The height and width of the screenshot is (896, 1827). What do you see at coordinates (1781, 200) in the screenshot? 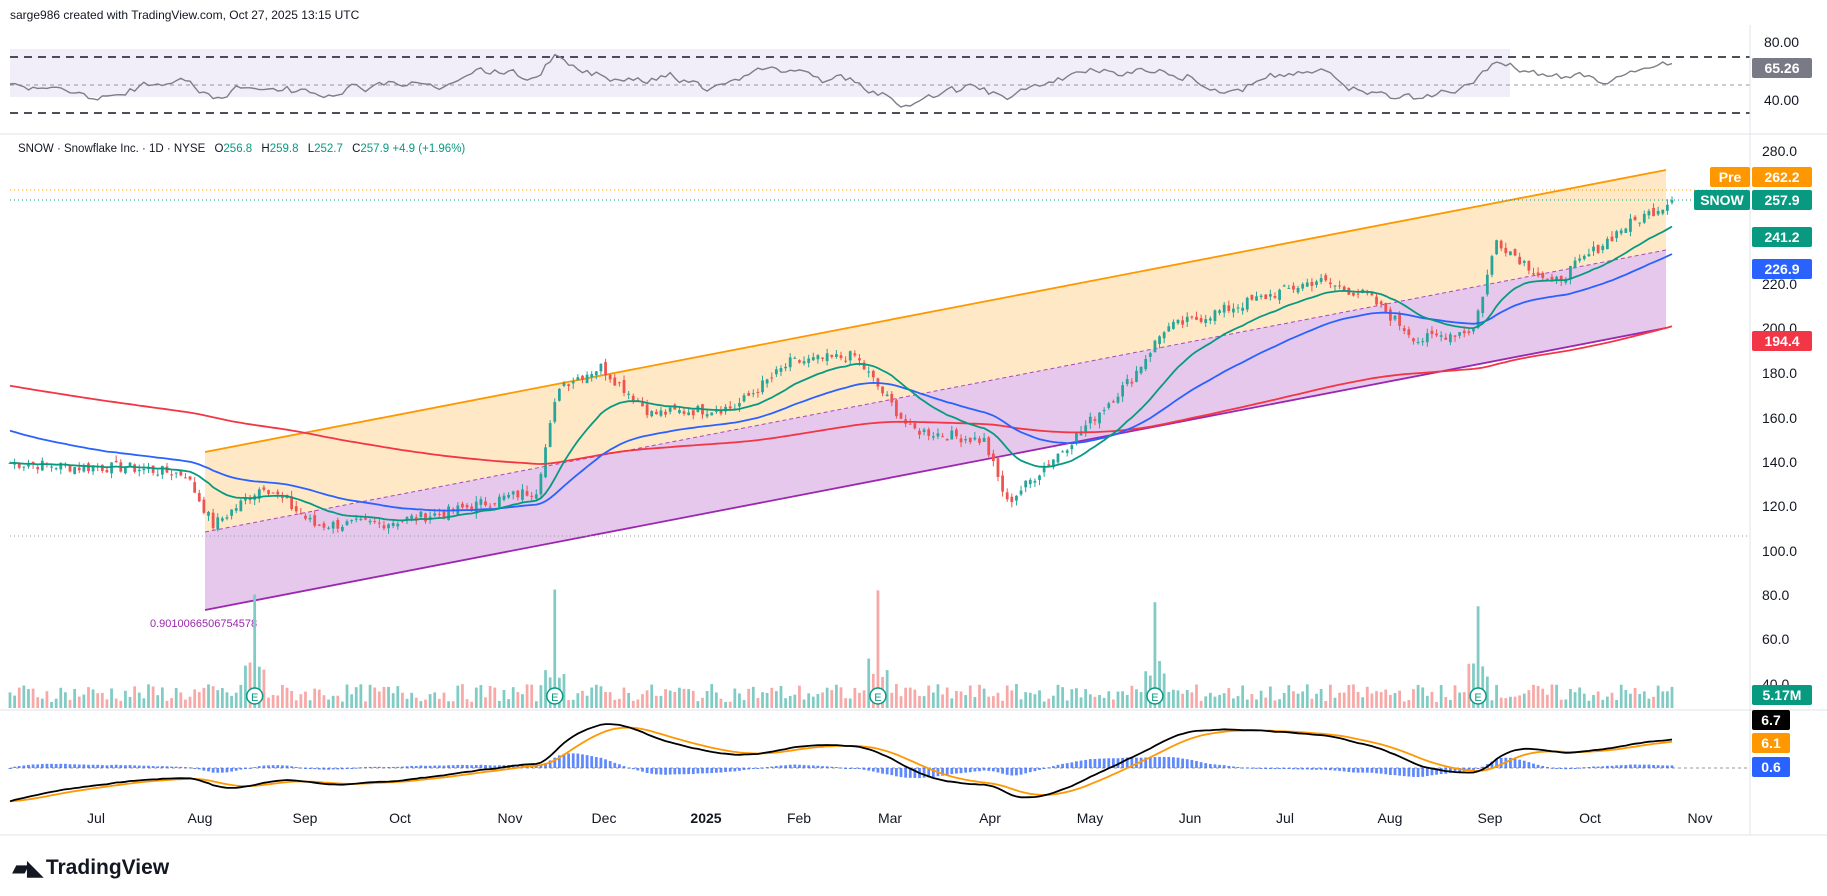
I see `symbol-value-badge: 257.9` at bounding box center [1781, 200].